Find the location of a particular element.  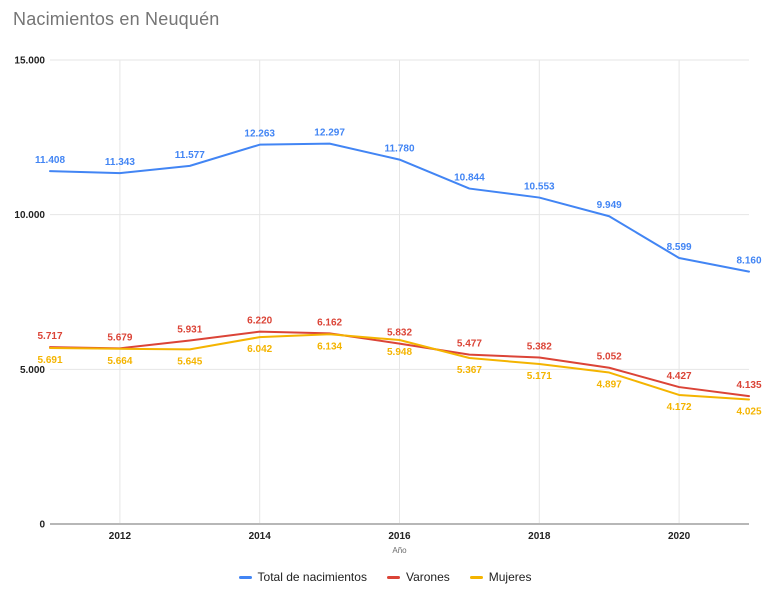

data-label-varones: 5.052 is located at coordinates (609, 357).